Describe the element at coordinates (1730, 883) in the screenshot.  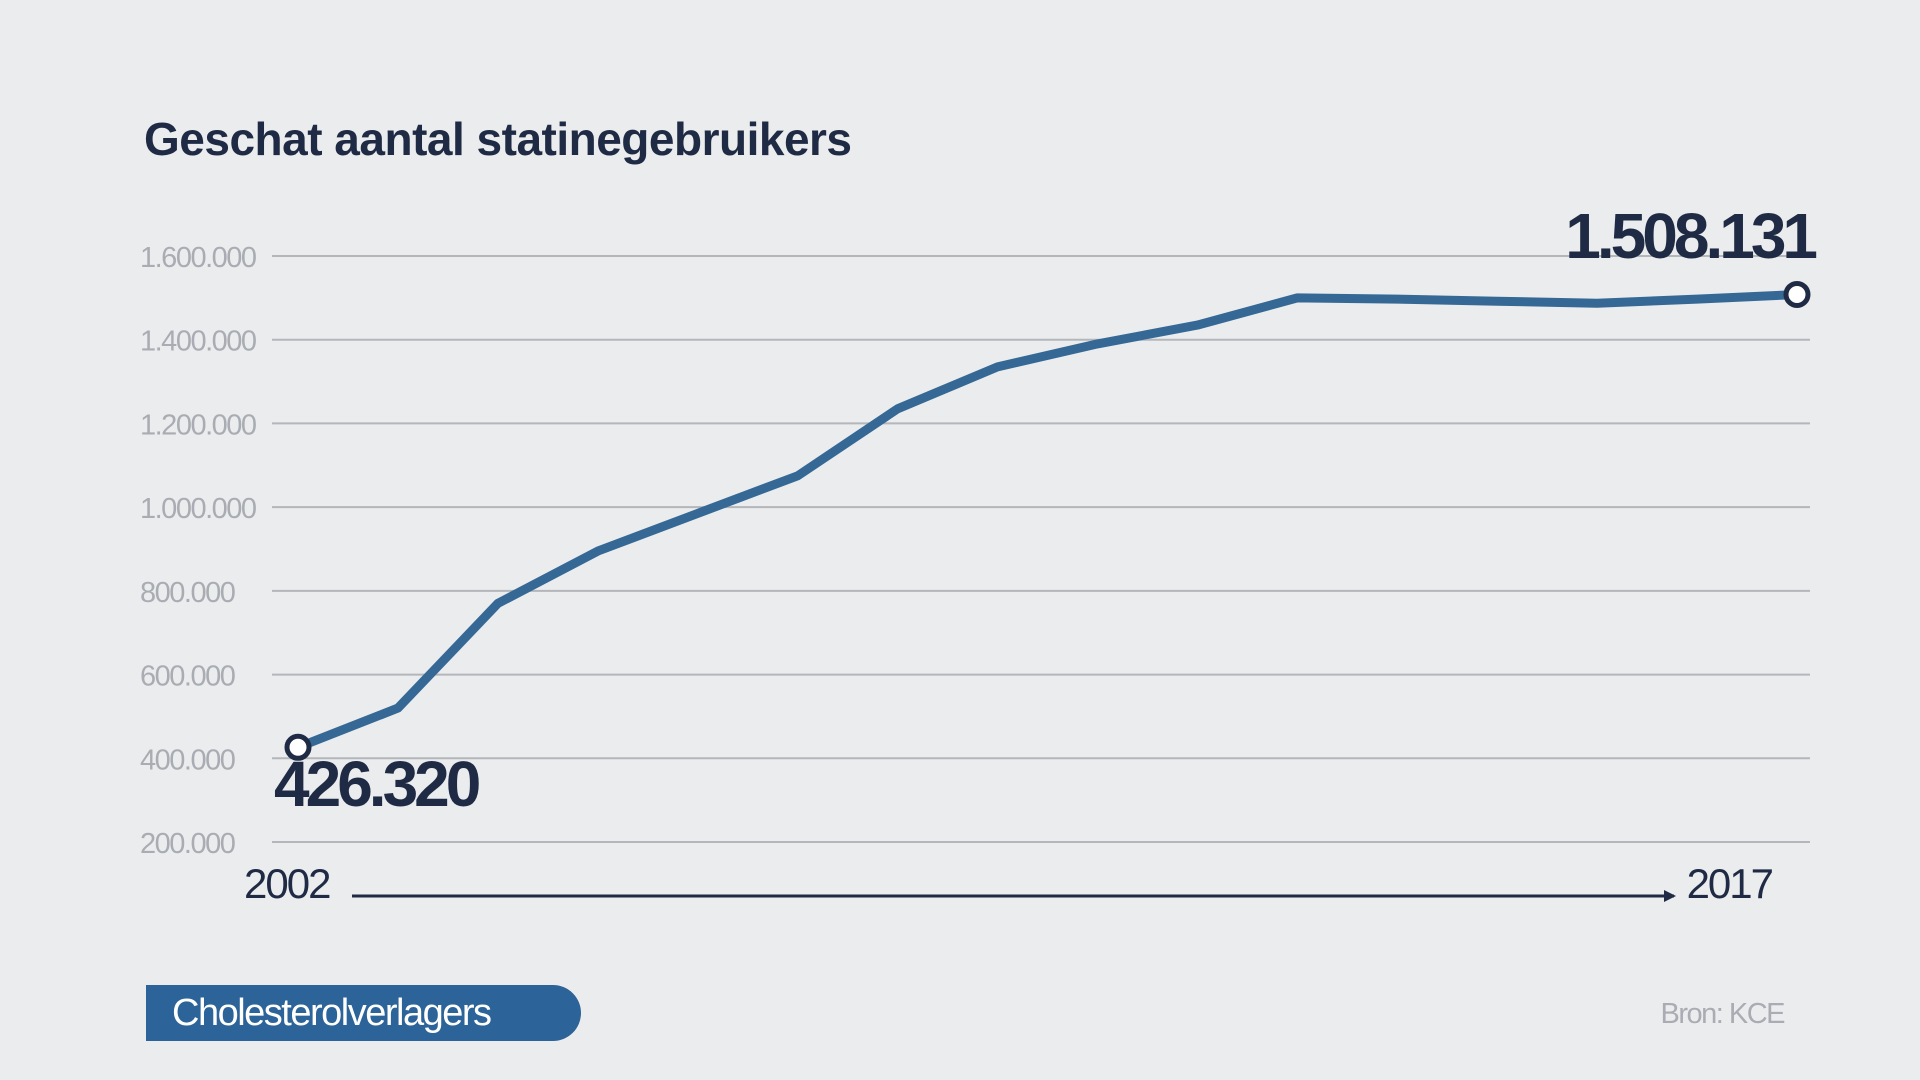
I see `x-end-label: 2017` at that location.